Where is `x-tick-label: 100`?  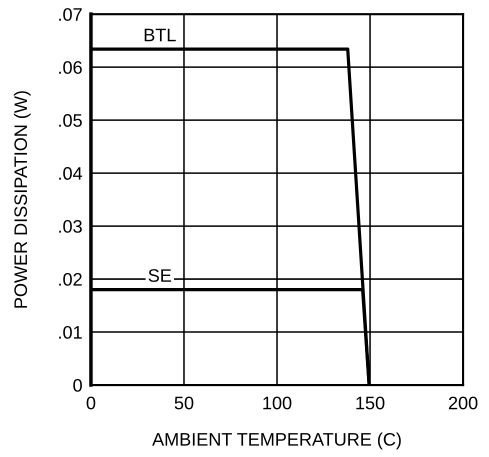 x-tick-label: 100 is located at coordinates (277, 403).